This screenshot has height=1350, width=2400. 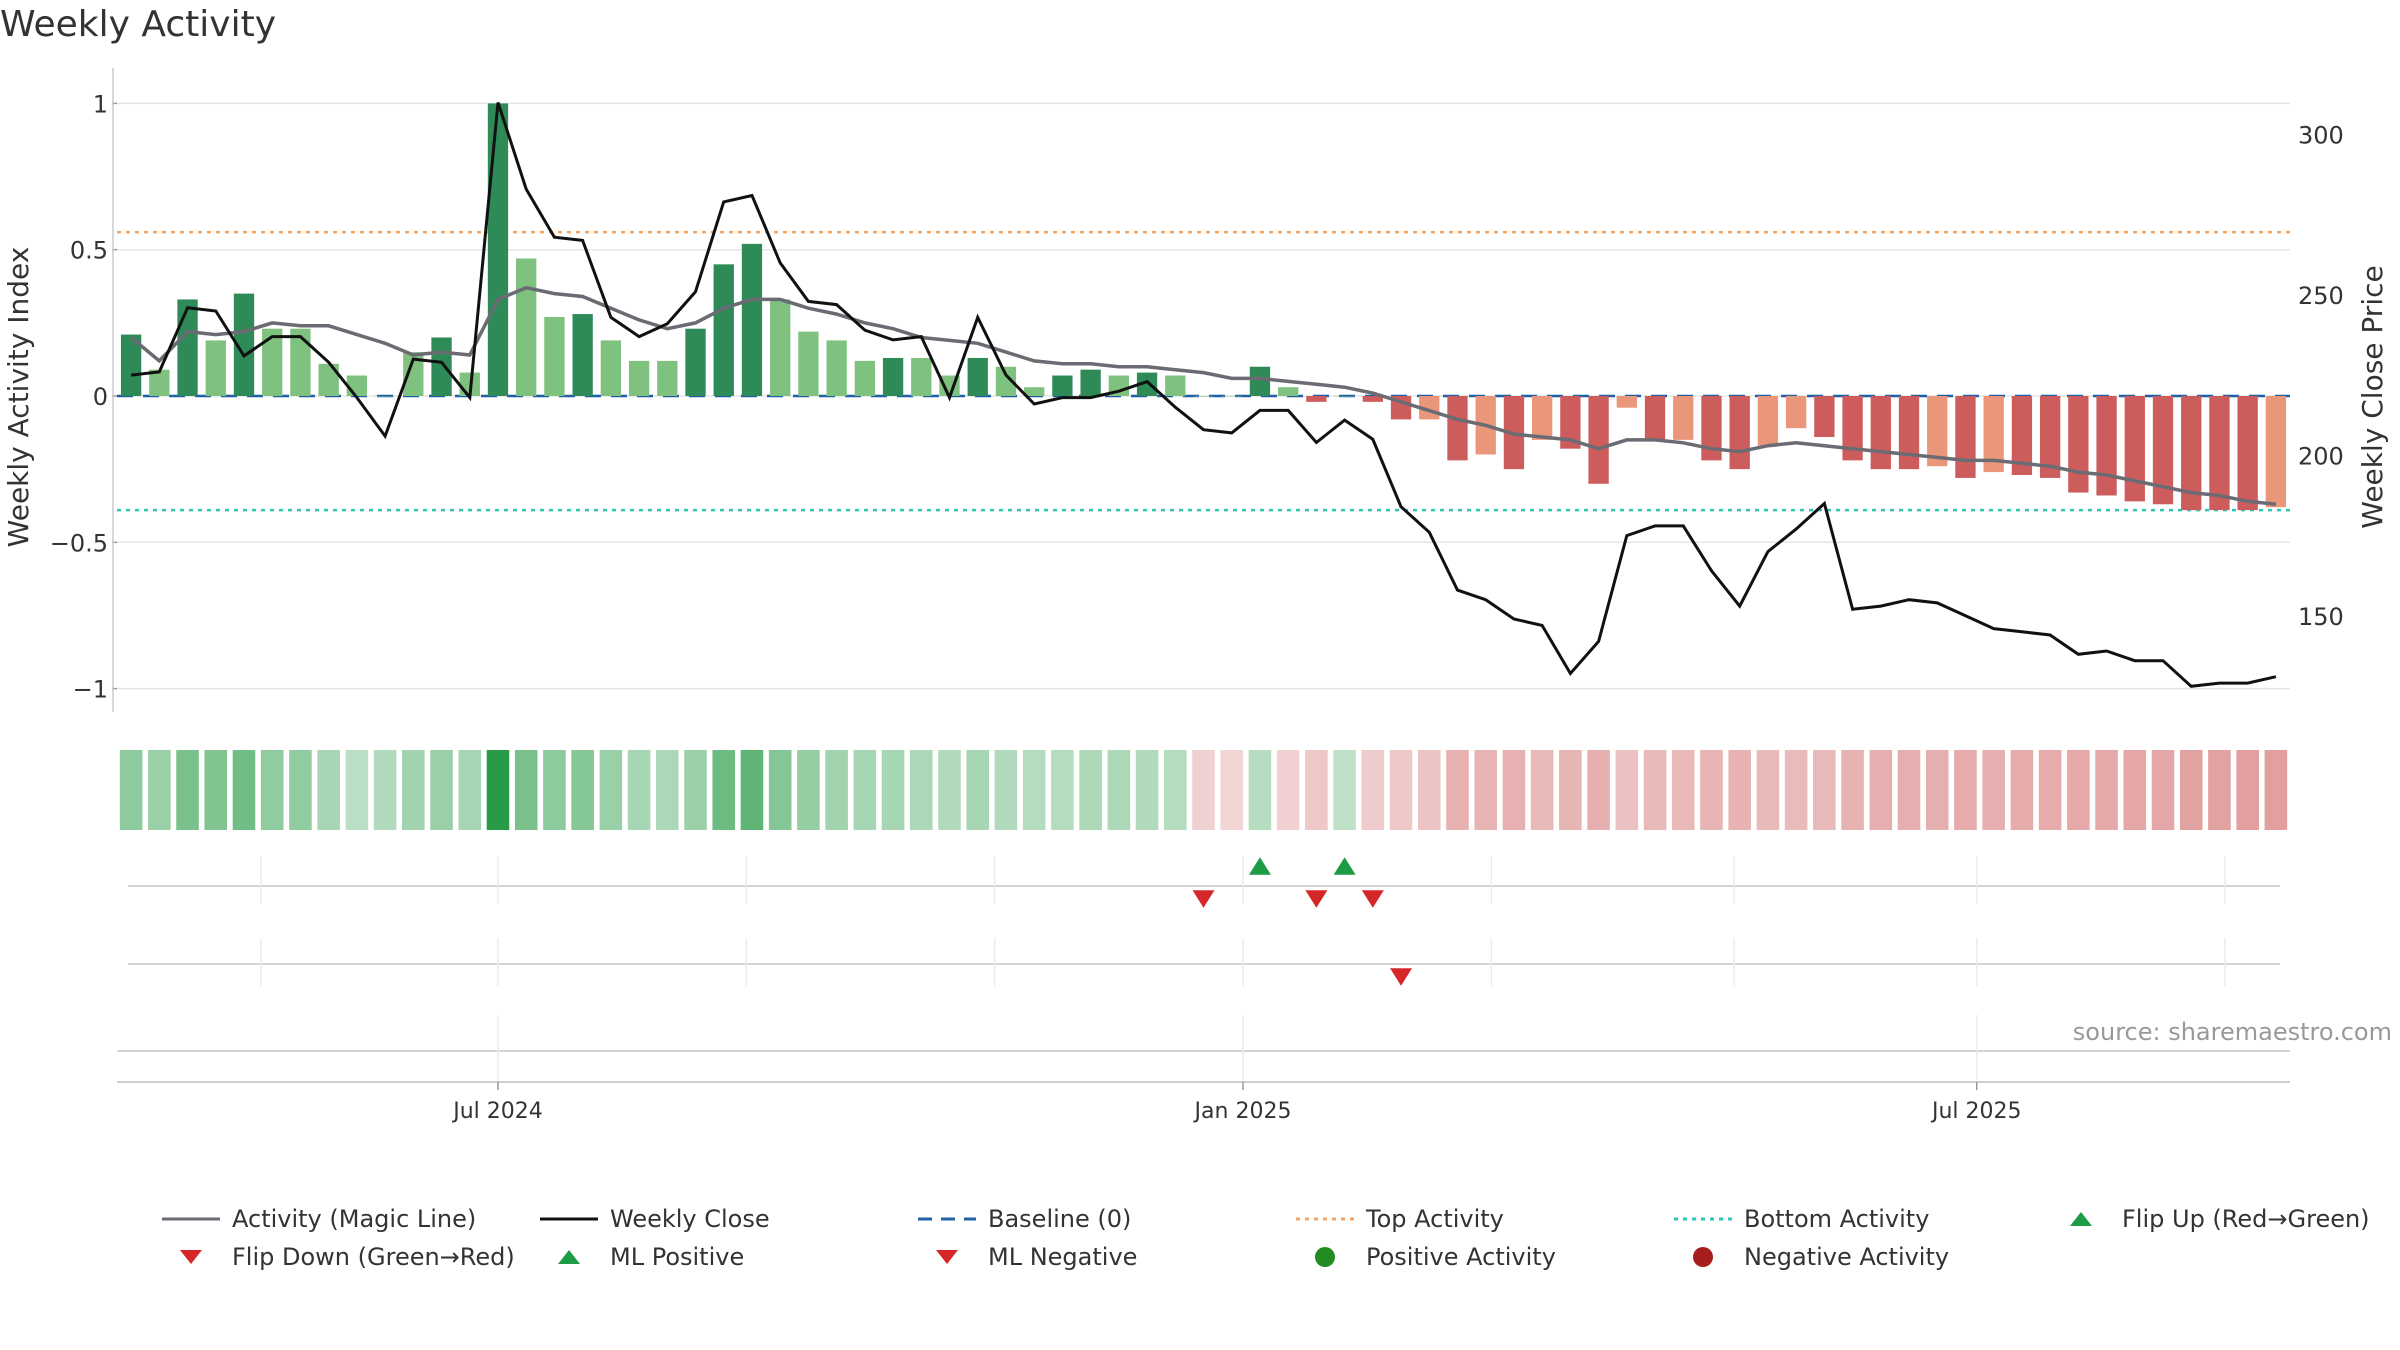 What do you see at coordinates (1703, 1257) in the screenshot?
I see `negative-dot-icon` at bounding box center [1703, 1257].